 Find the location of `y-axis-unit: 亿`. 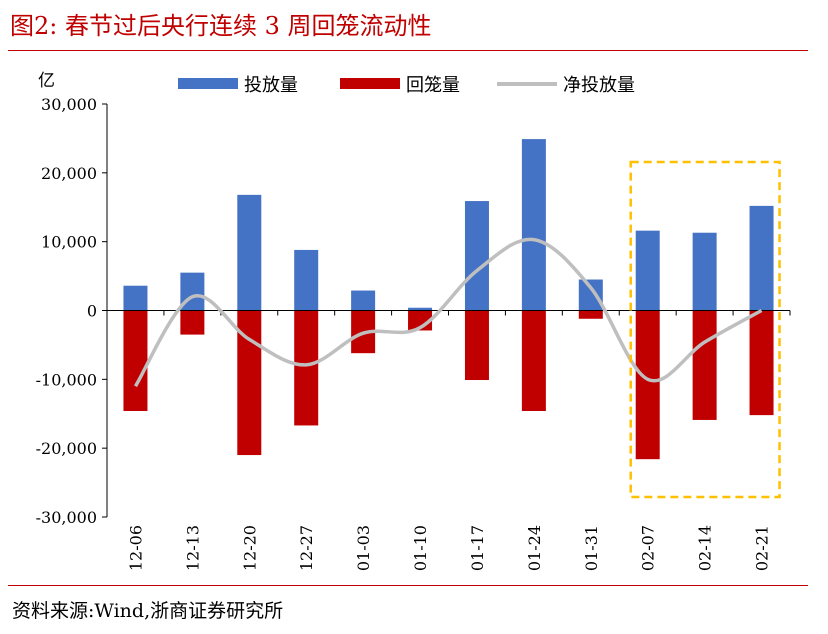

y-axis-unit: 亿 is located at coordinates (46, 81).